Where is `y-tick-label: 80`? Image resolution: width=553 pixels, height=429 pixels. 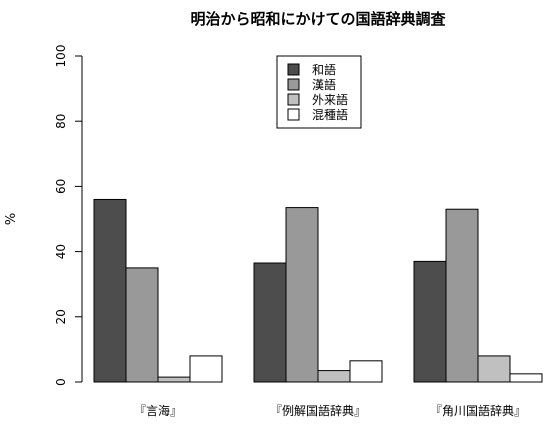
y-tick-label: 80 is located at coordinates (61, 121).